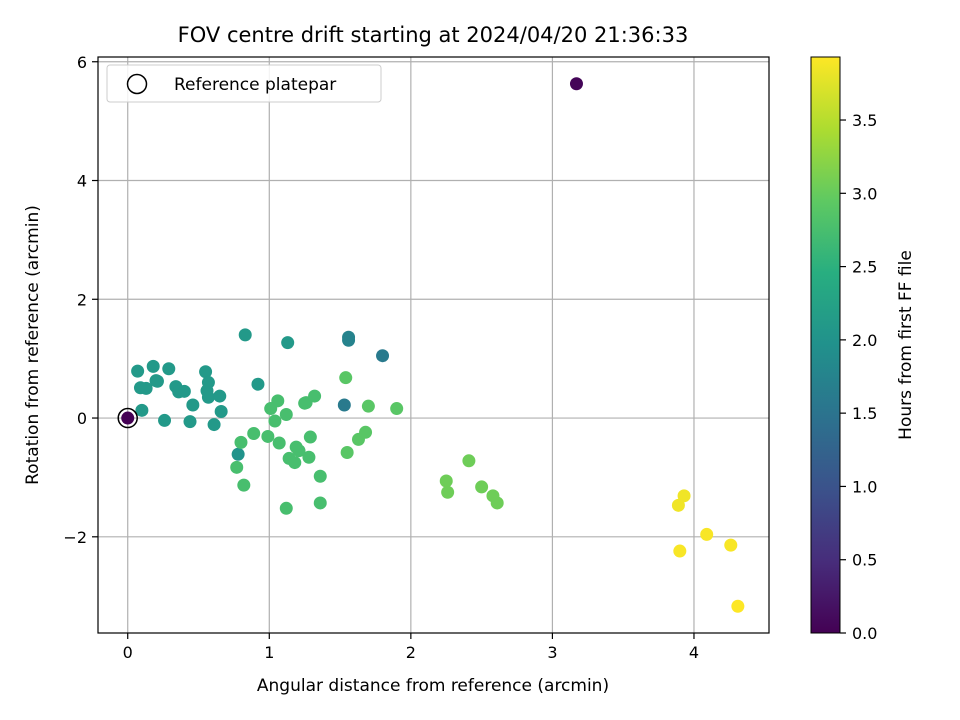 Image resolution: width=960 pixels, height=720 pixels. I want to click on legend-entry-reference: Reference platepar, so click(255, 85).